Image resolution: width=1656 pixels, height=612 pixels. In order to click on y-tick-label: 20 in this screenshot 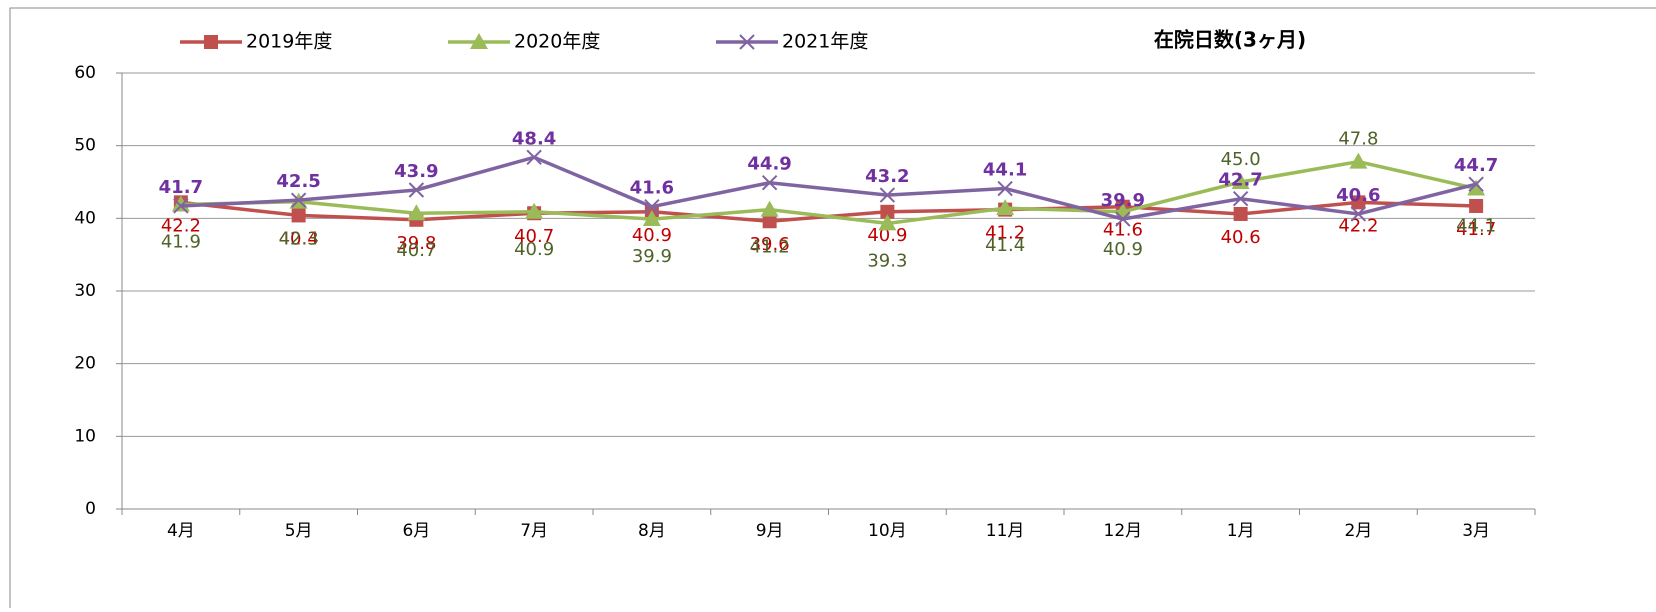, I will do `click(85, 364)`.